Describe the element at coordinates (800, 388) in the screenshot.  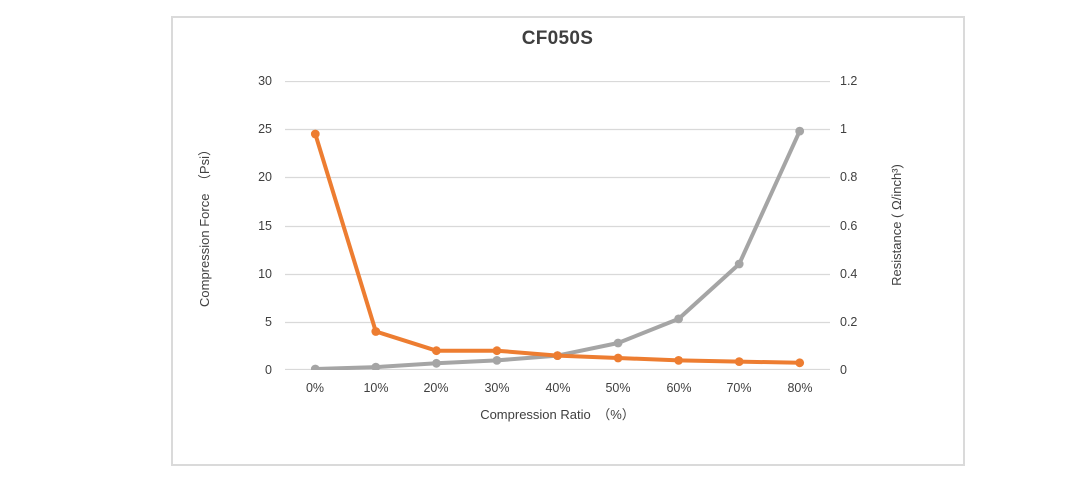
I see `x-axis-tick-label: 80%` at that location.